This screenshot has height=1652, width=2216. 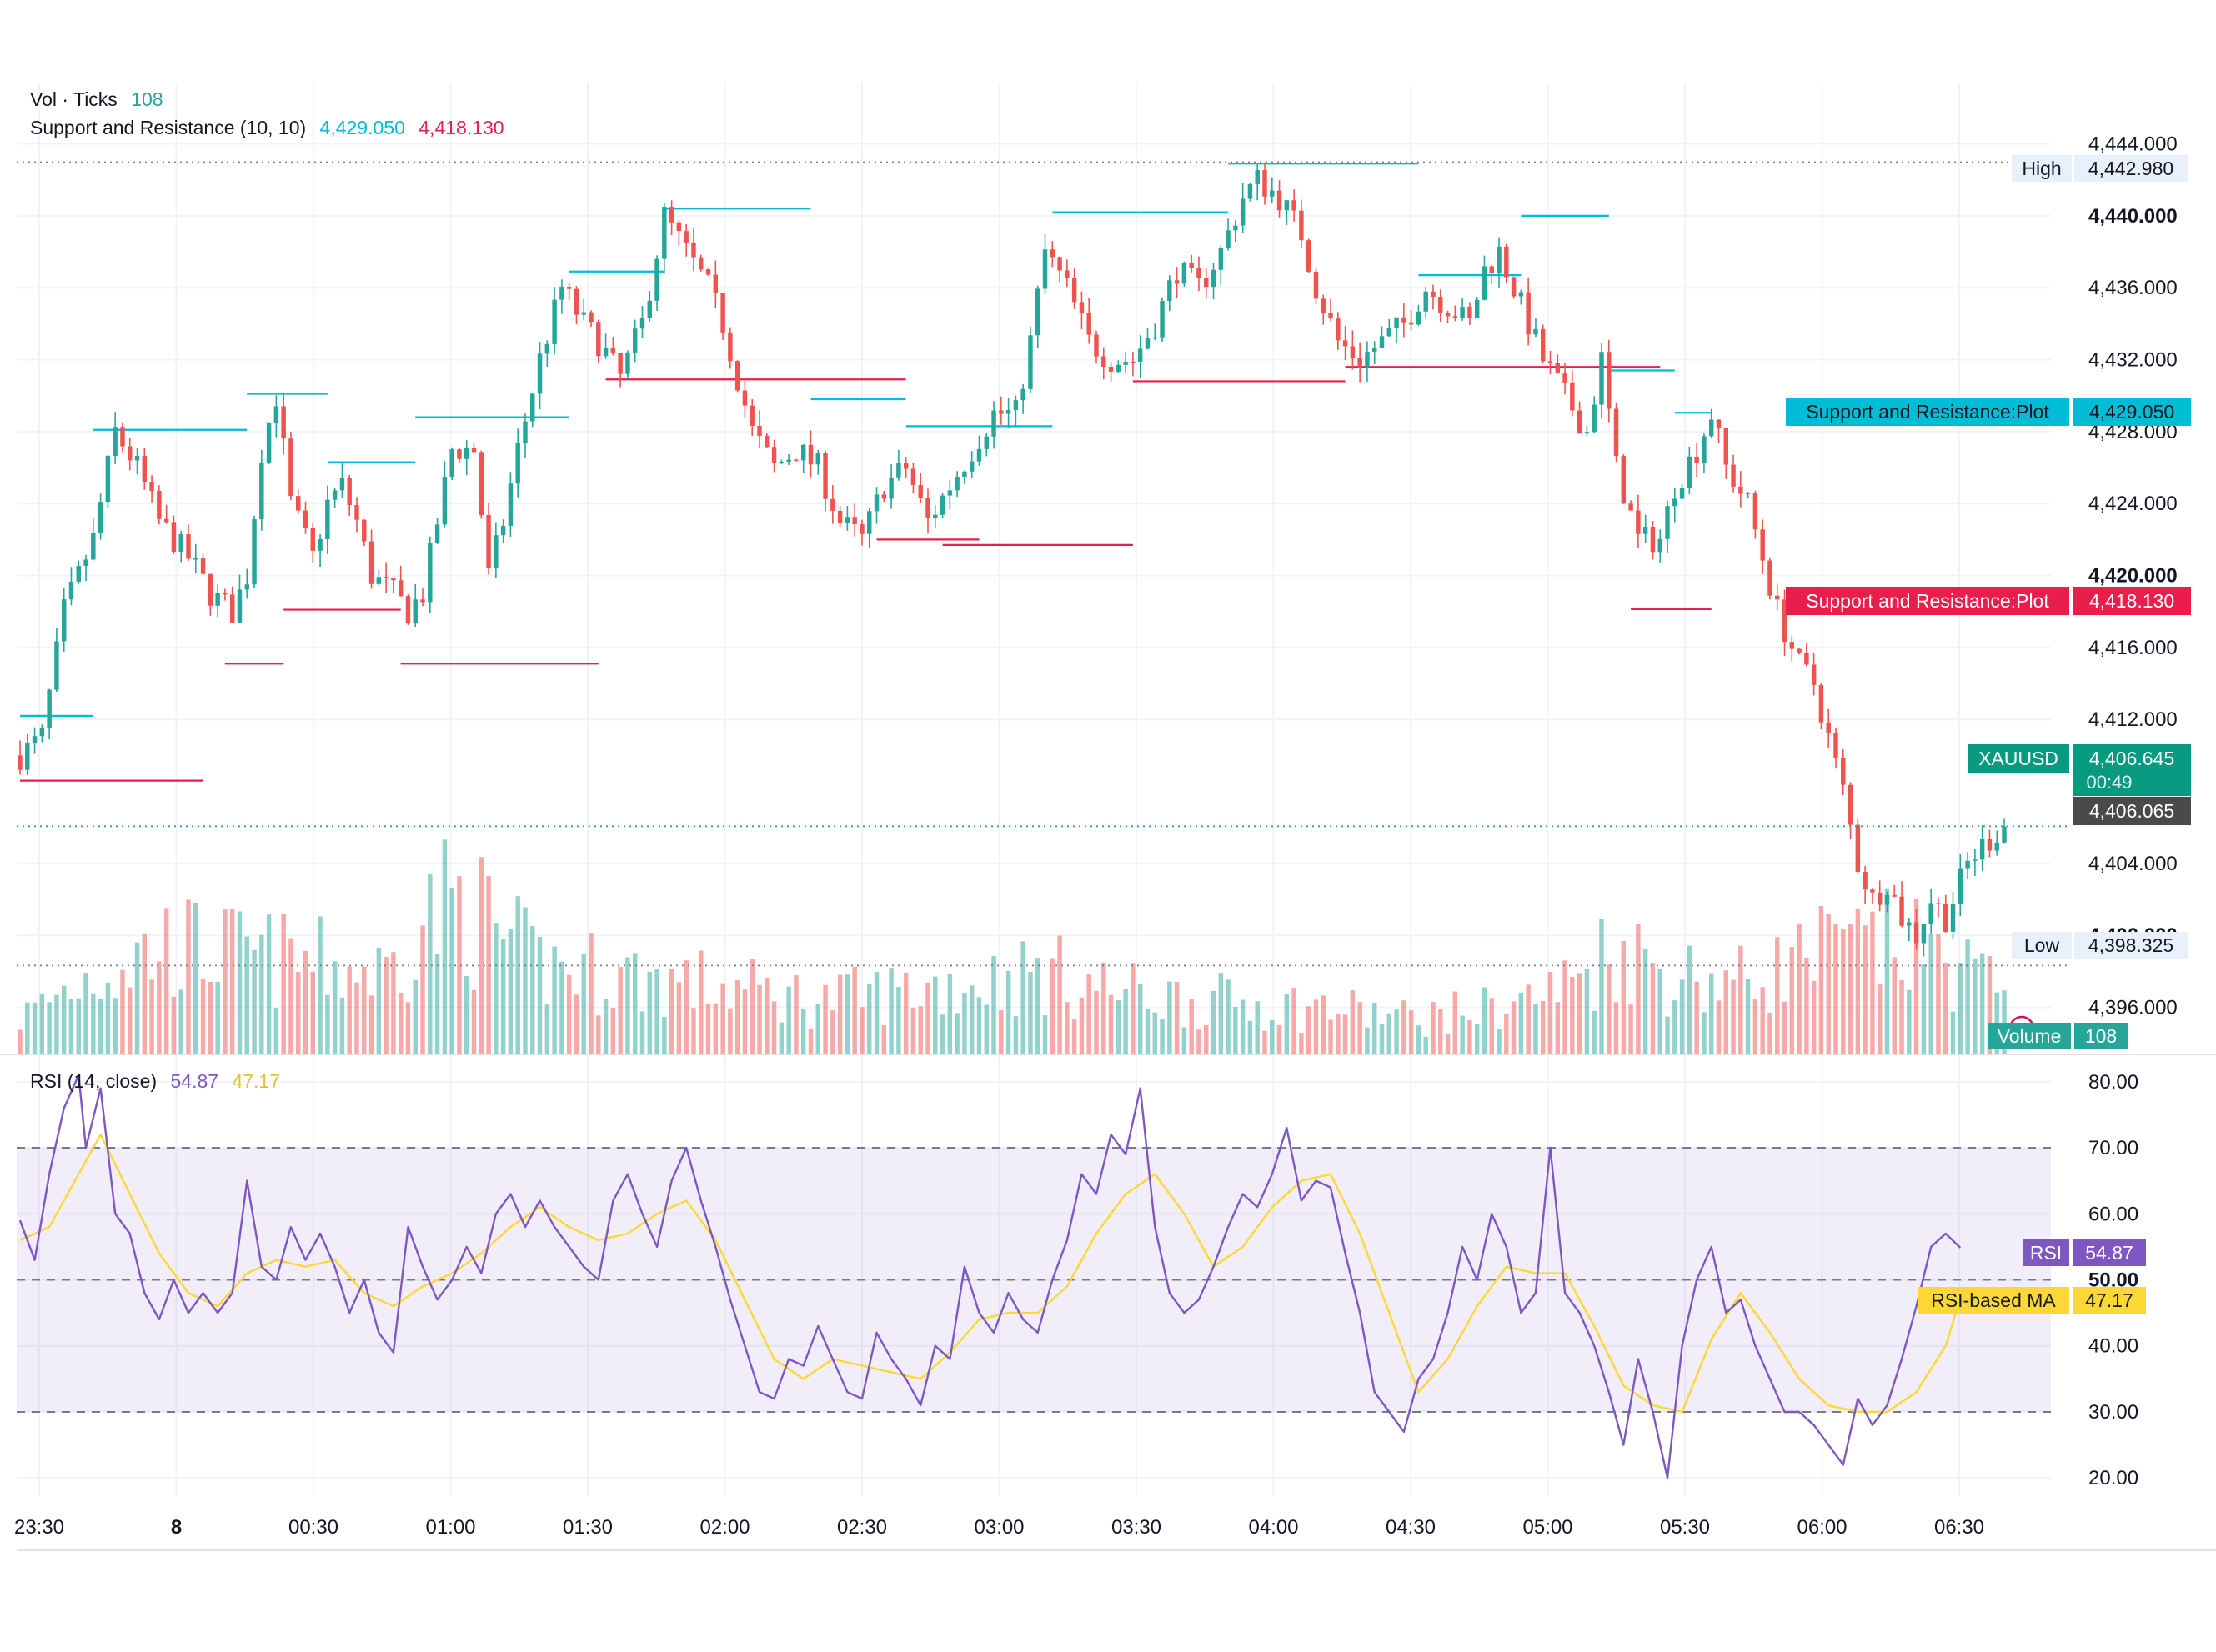 I want to click on price-tick-label: 4,420.000, so click(x=2133, y=576).